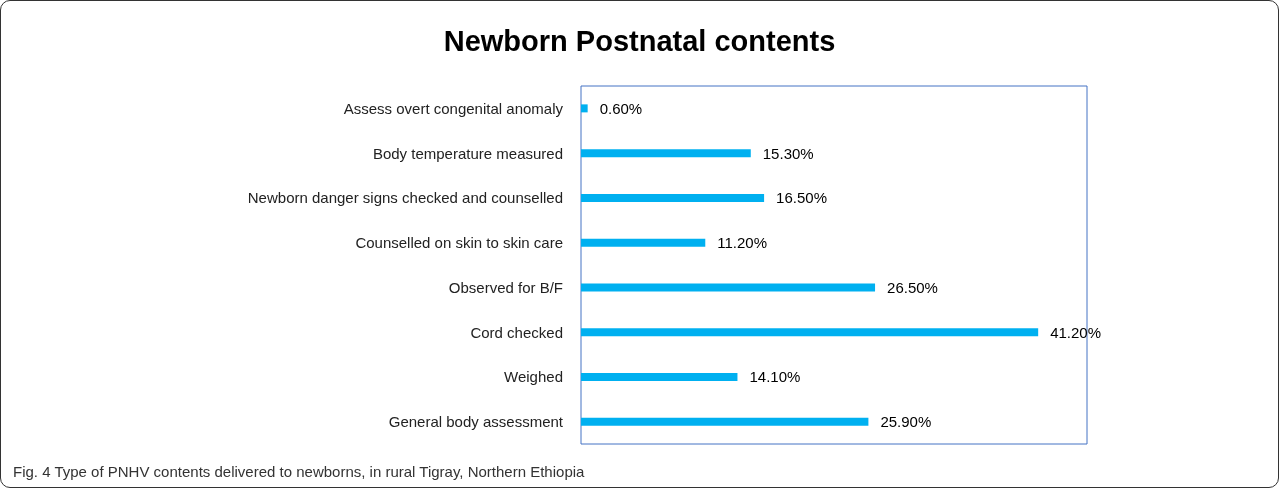 This screenshot has height=488, width=1279. I want to click on data-label: 25.90%, so click(906, 422).